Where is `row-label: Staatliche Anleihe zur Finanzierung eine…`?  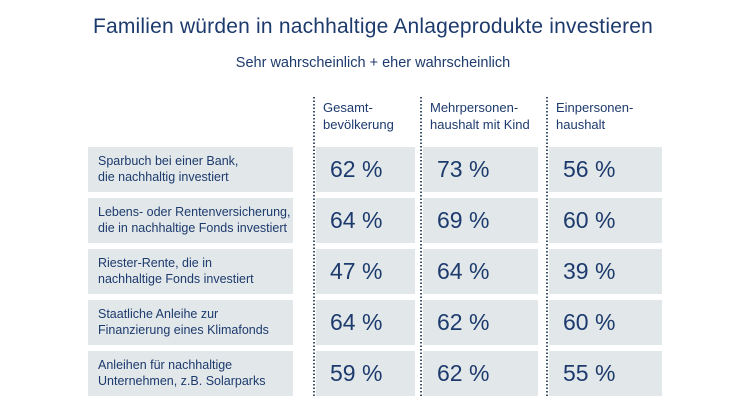 row-label: Staatliche Anleihe zur Finanzierung eine… is located at coordinates (190, 322).